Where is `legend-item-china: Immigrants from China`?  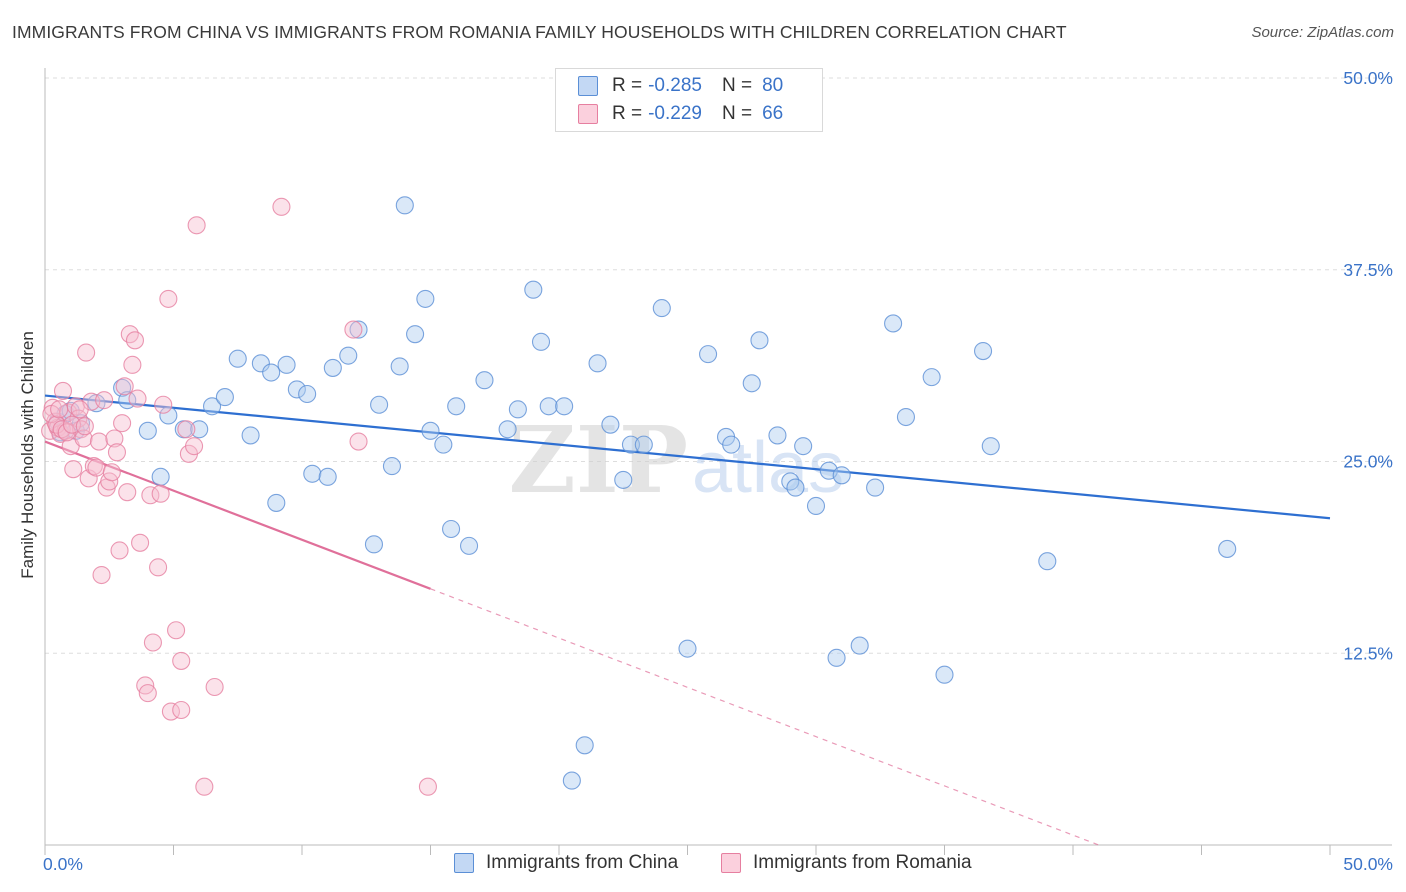
legend-item-china: Immigrants from China is located at coordinates (566, 863).